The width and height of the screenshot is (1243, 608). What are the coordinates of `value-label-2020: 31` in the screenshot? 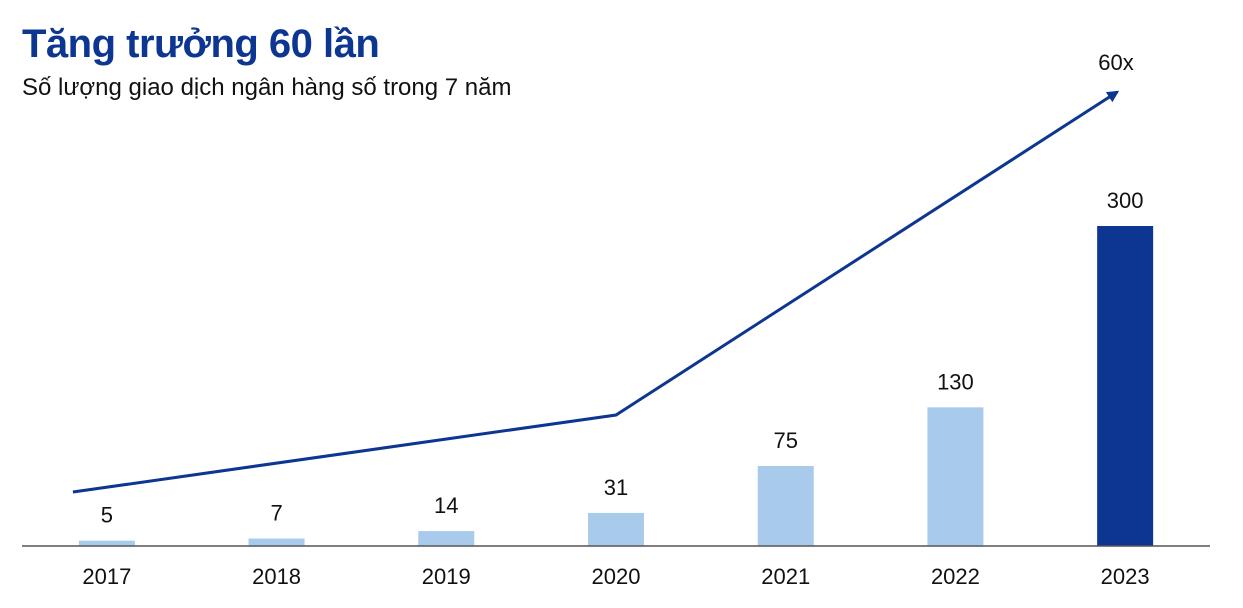 It's located at (616, 487).